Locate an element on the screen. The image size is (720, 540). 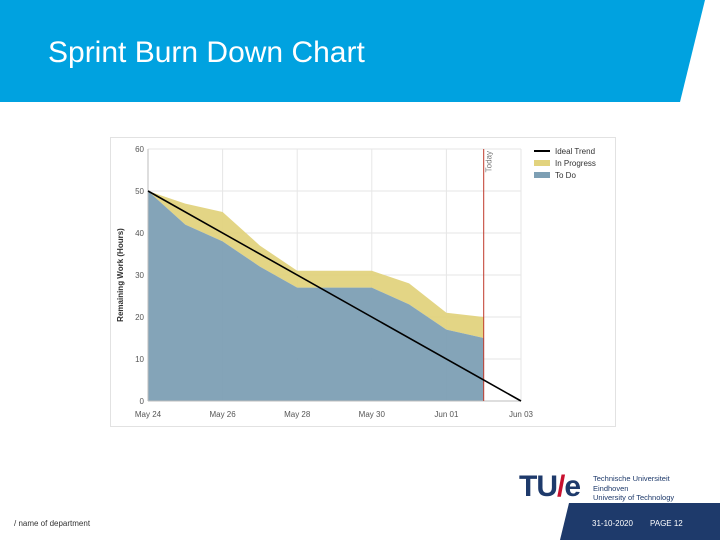
in-progress-area is located at coordinates (316, 264).